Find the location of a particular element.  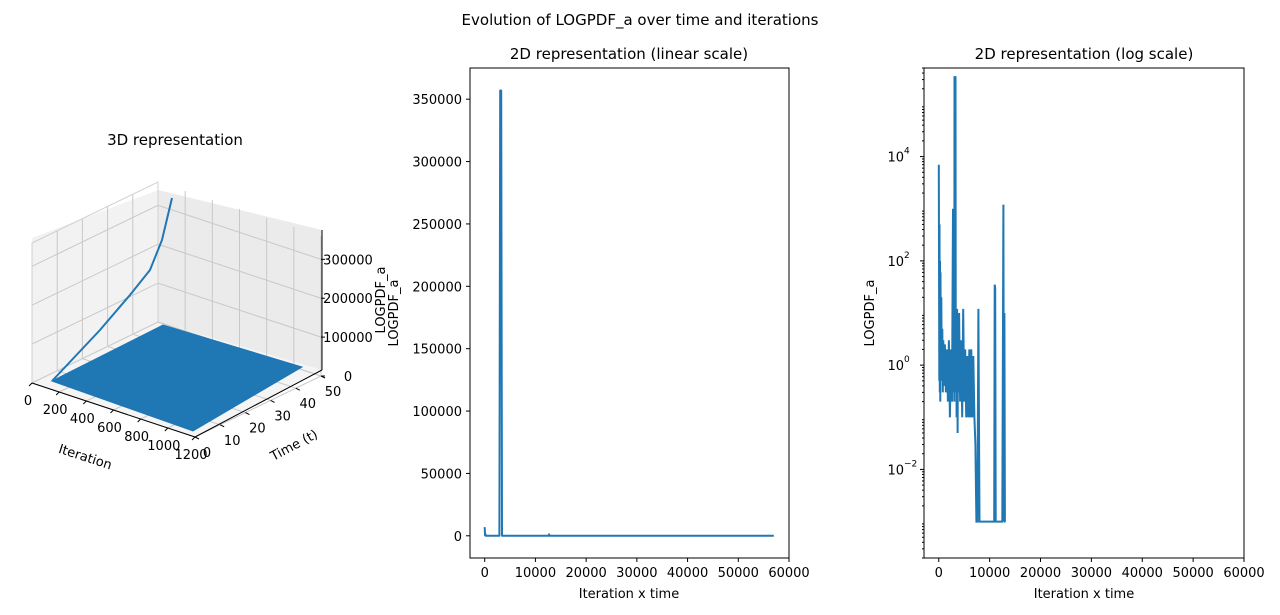

3d-ytick-label: 50 is located at coordinates (333, 392).